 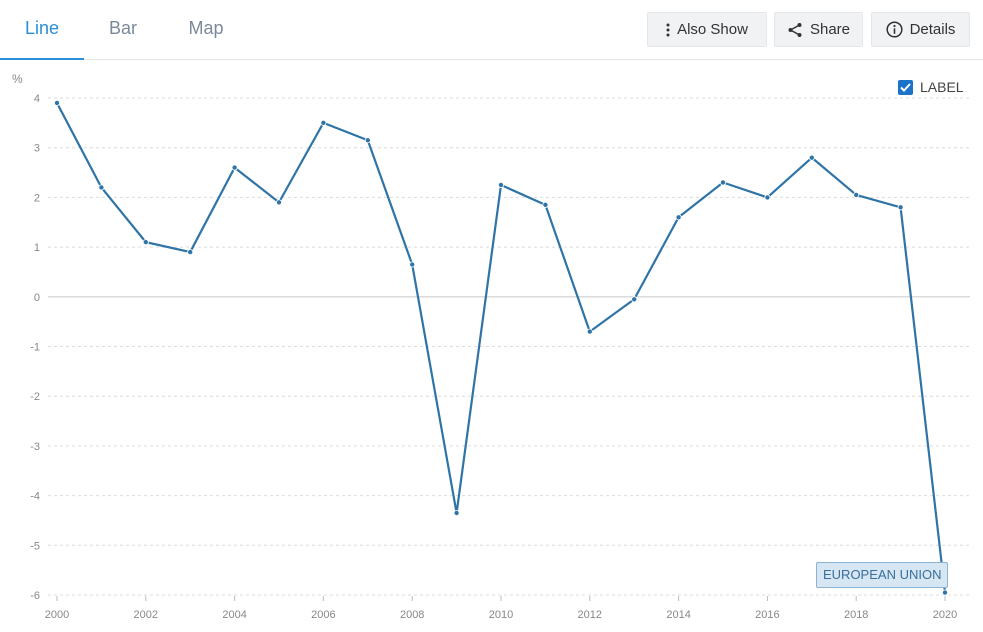 What do you see at coordinates (37, 248) in the screenshot?
I see `y-tick-label: 1` at bounding box center [37, 248].